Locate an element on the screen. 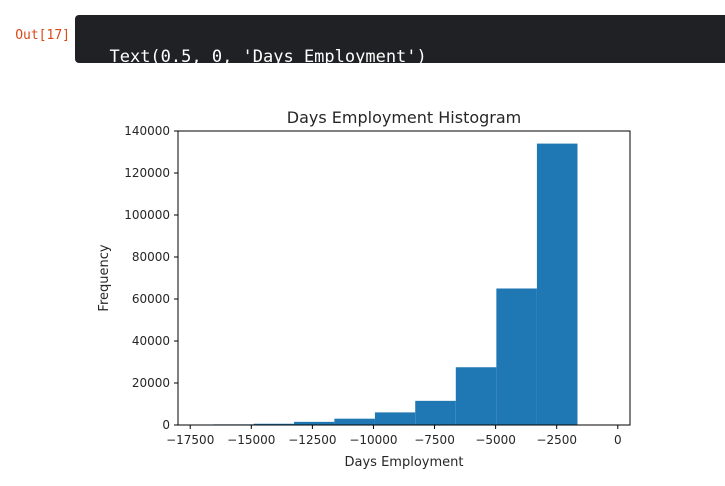  x-tick-label: −15000 is located at coordinates (251, 440).